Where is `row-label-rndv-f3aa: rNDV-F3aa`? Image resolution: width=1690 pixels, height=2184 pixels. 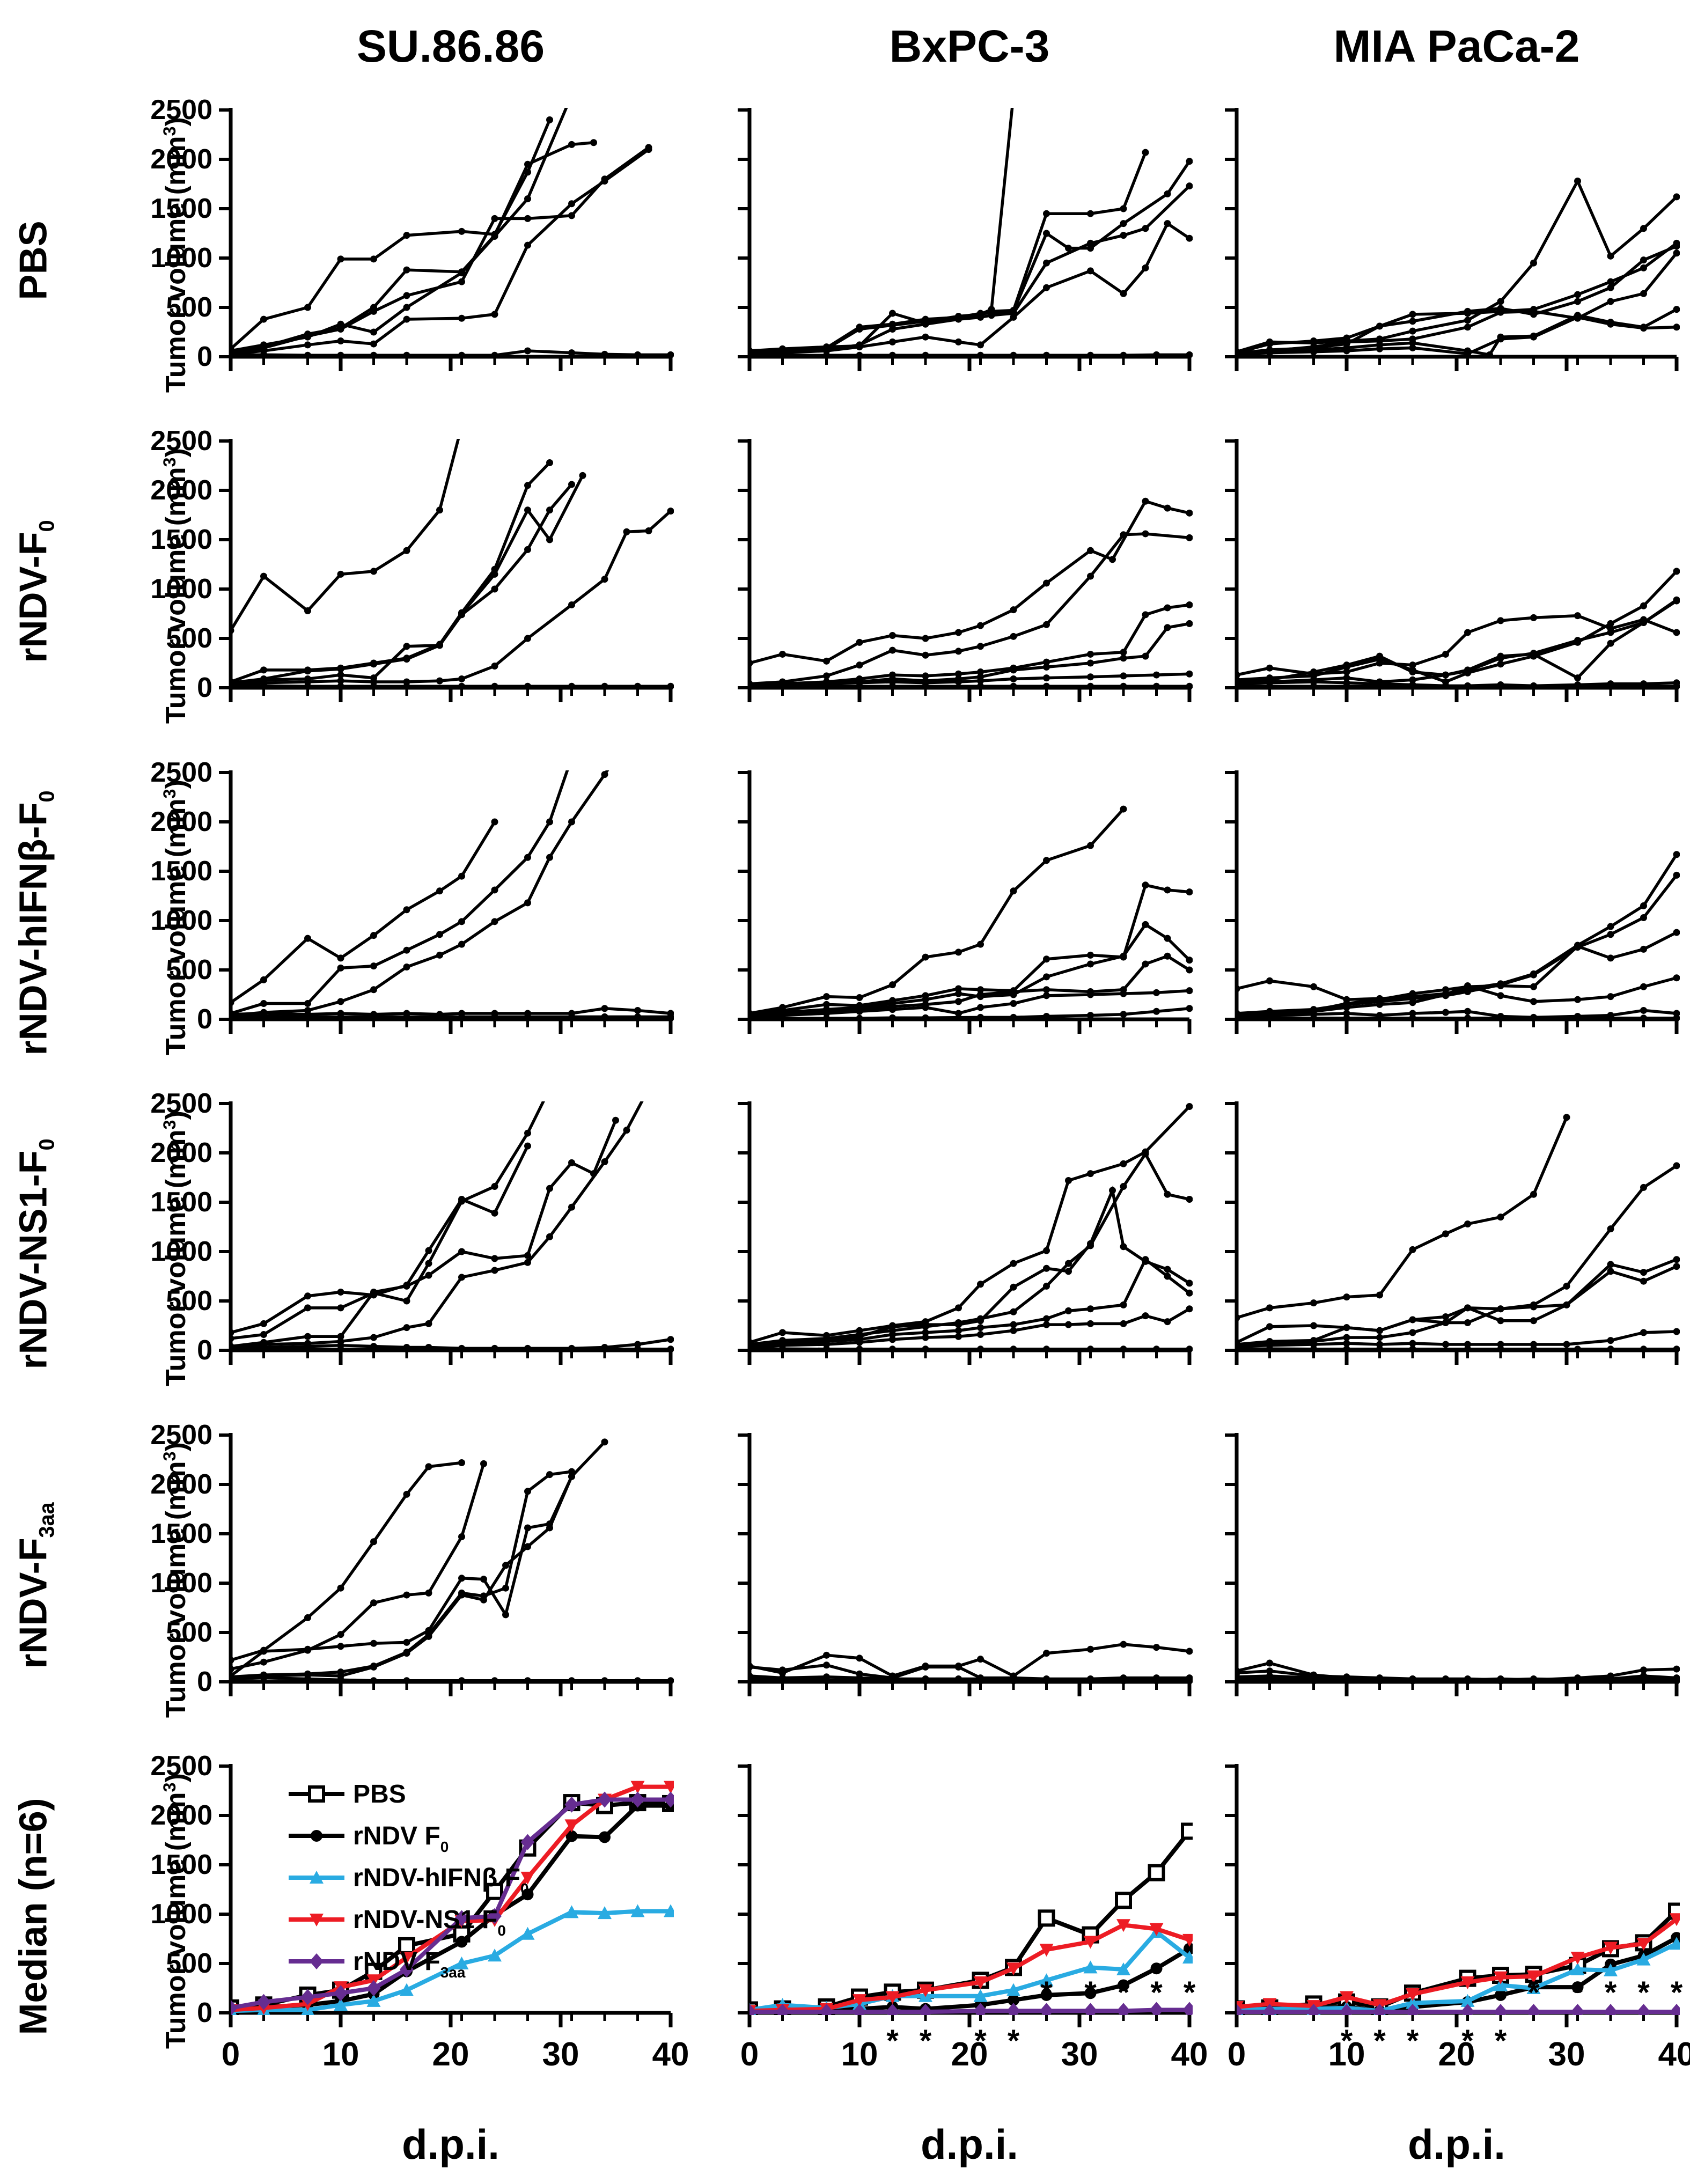
row-label-rndv-f3aa: rNDV-F3aa is located at coordinates (35, 1586).